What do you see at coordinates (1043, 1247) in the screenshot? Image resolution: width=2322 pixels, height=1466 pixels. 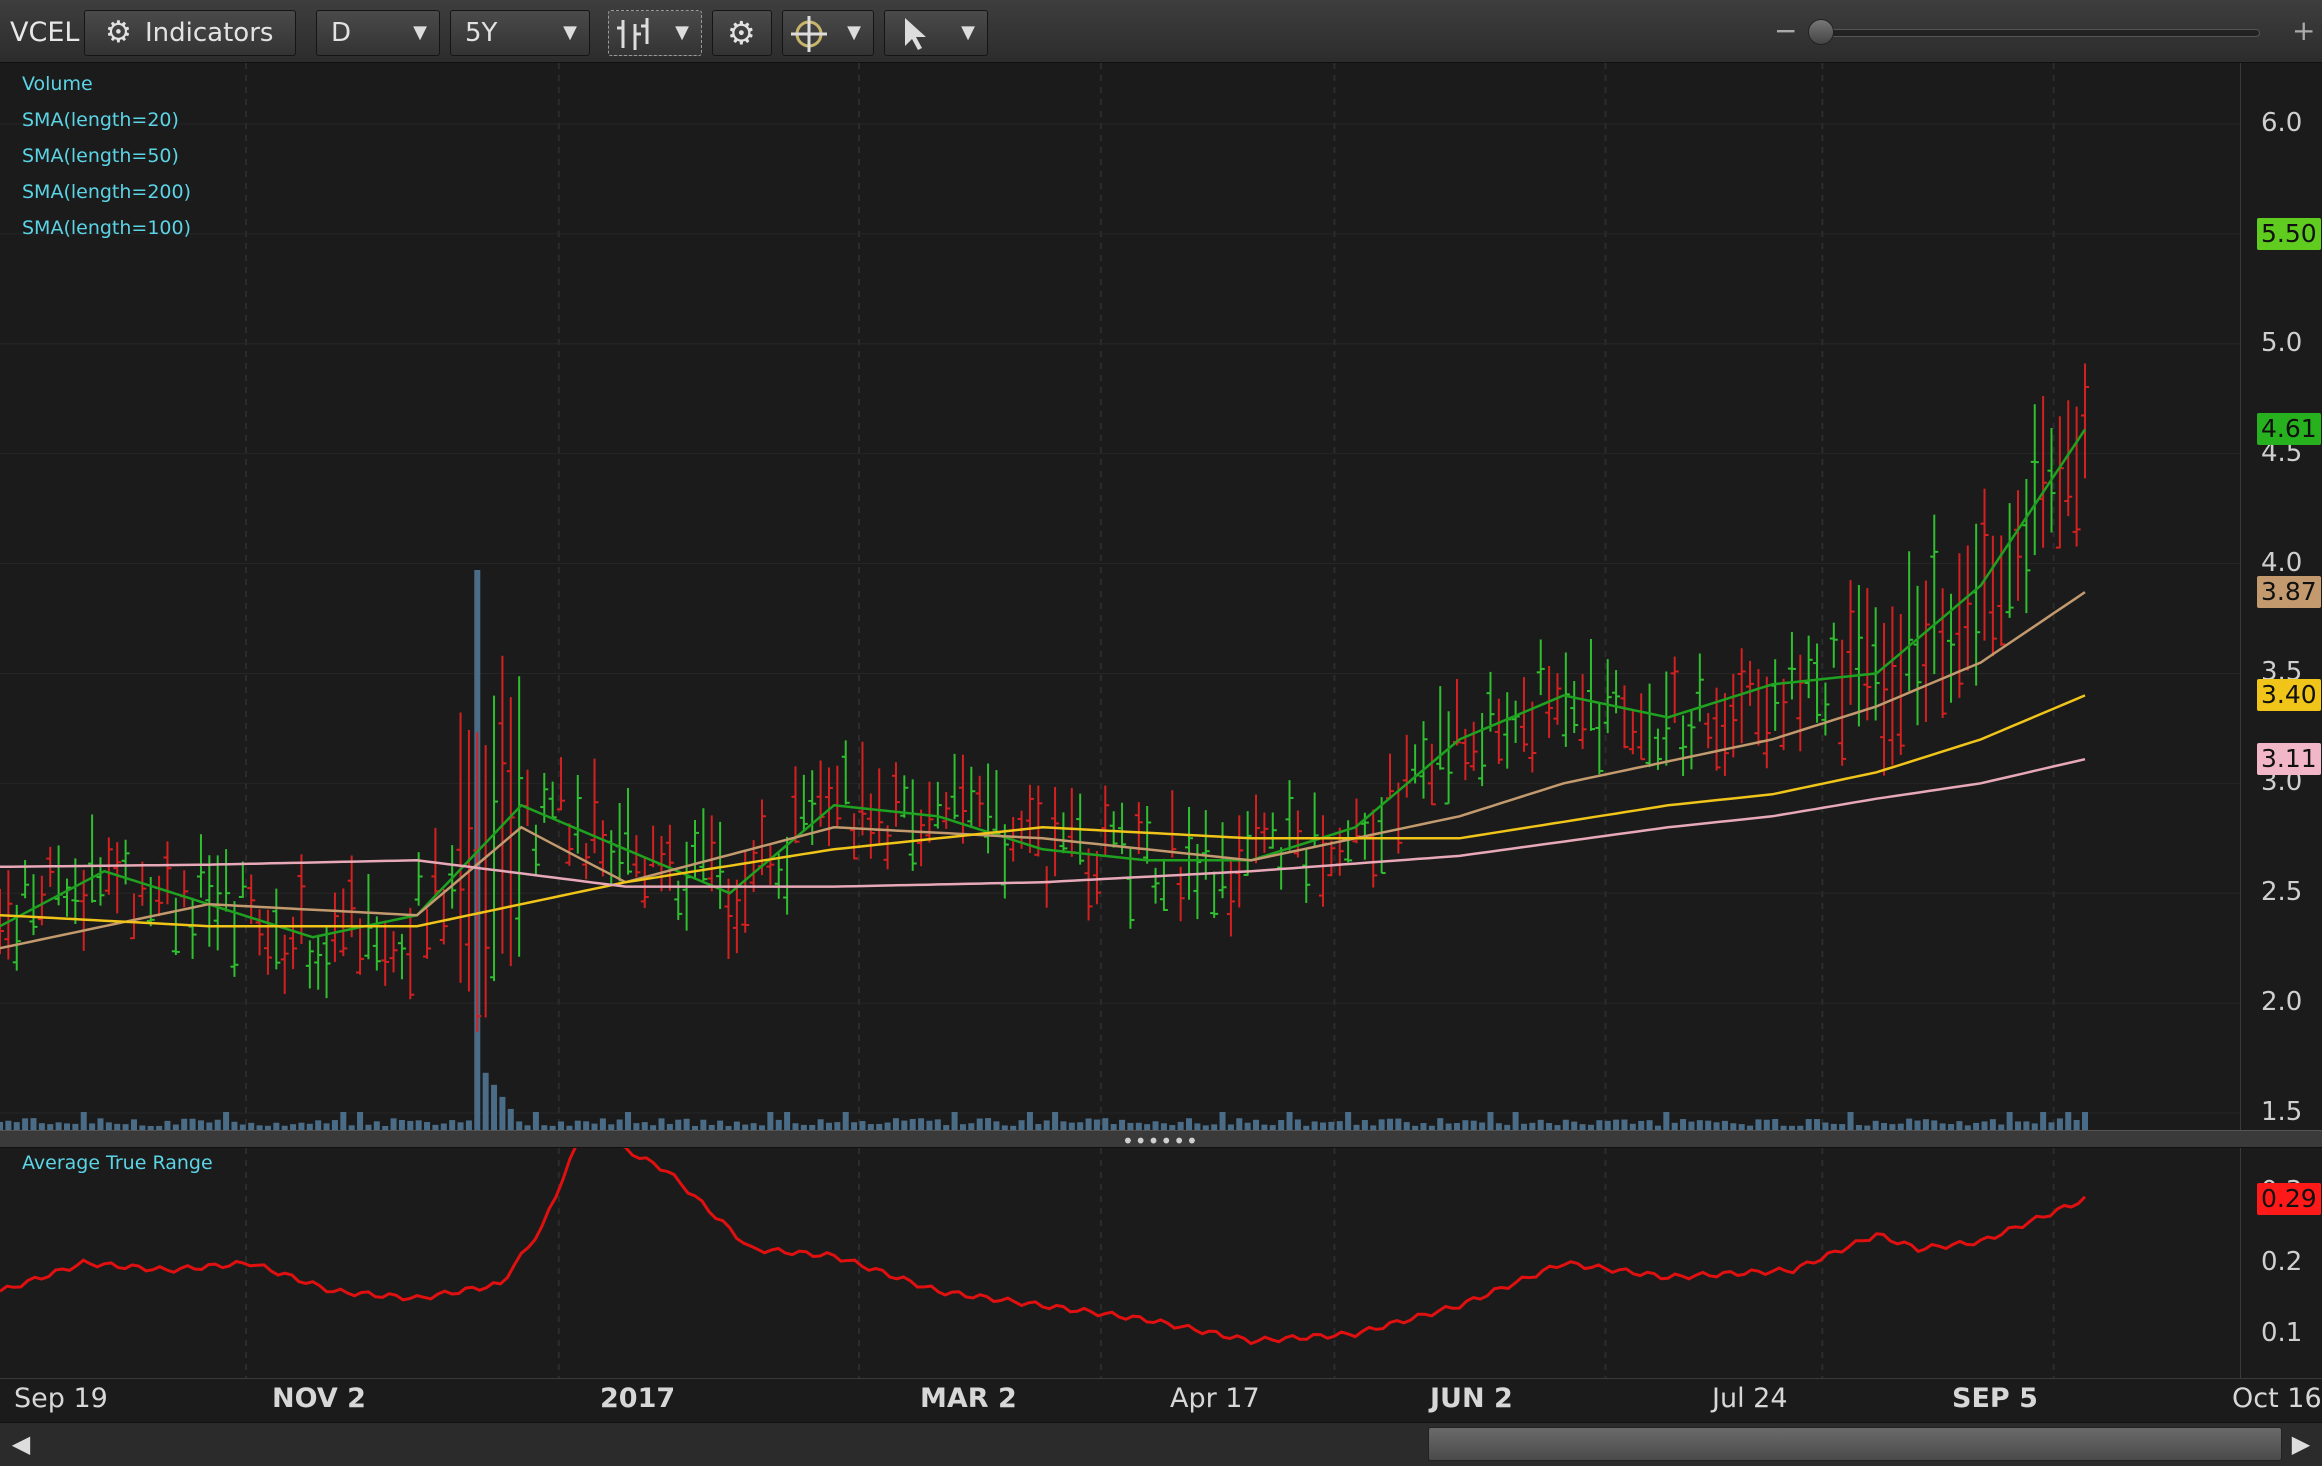 I see `atr-line` at bounding box center [1043, 1247].